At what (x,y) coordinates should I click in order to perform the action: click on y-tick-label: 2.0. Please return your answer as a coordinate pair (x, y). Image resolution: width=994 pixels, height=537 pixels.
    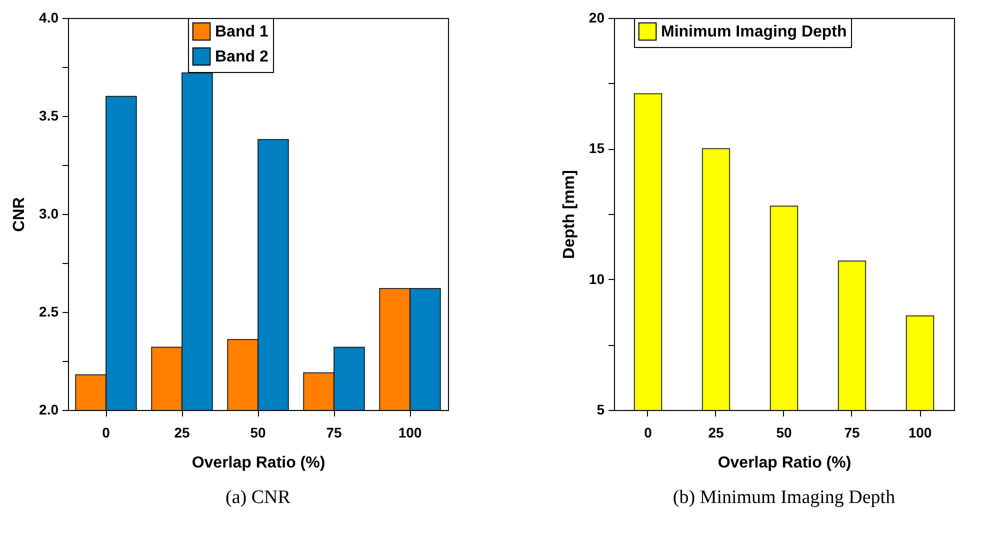
    Looking at the image, I should click on (49, 410).